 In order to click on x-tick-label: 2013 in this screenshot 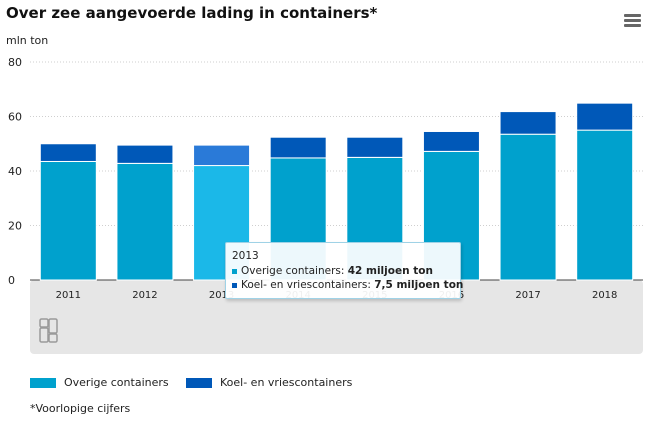, I will do `click(221, 295)`.